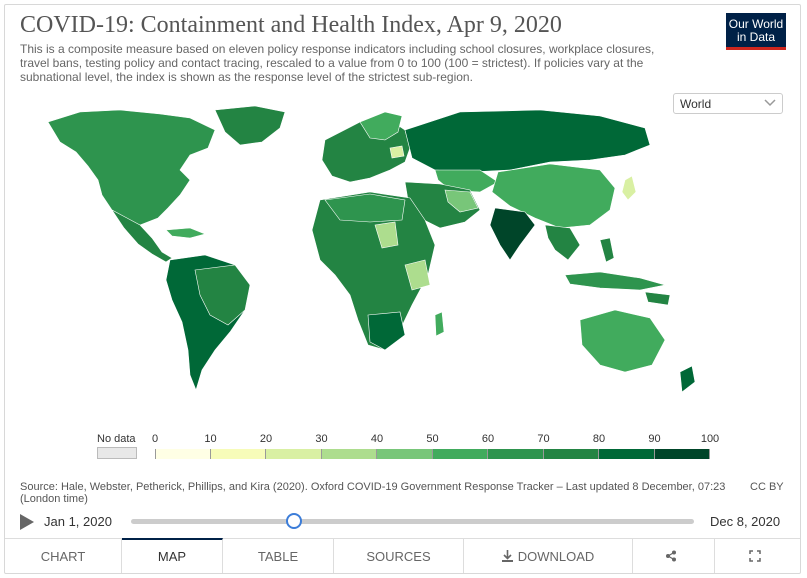  What do you see at coordinates (439, 324) in the screenshot?
I see `map-madagascar` at bounding box center [439, 324].